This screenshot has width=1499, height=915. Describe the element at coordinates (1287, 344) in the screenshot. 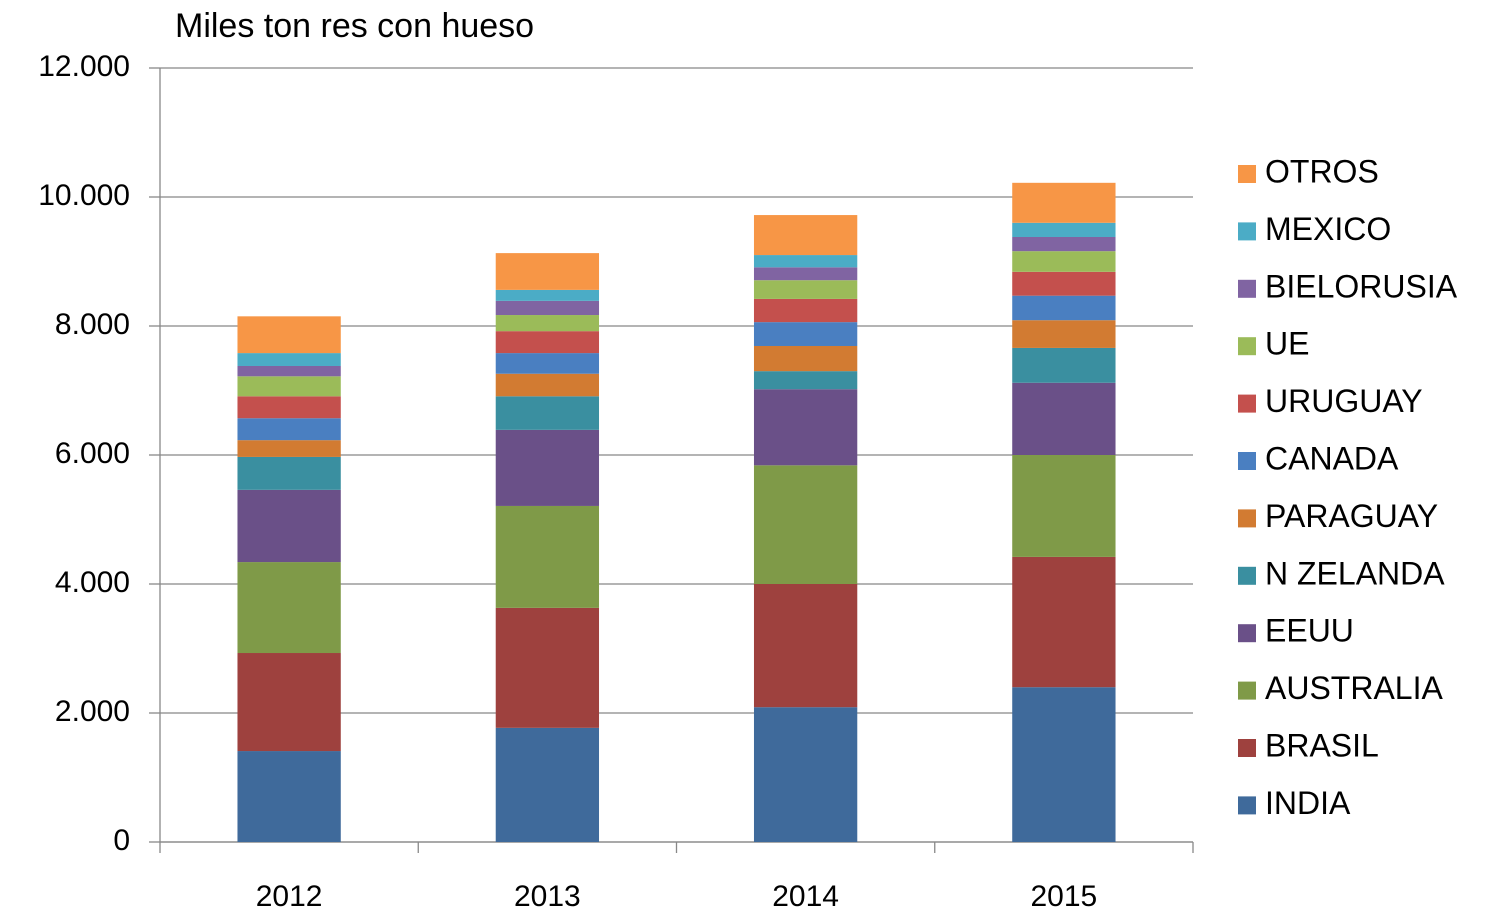

I see `legend-label: UE` at that location.